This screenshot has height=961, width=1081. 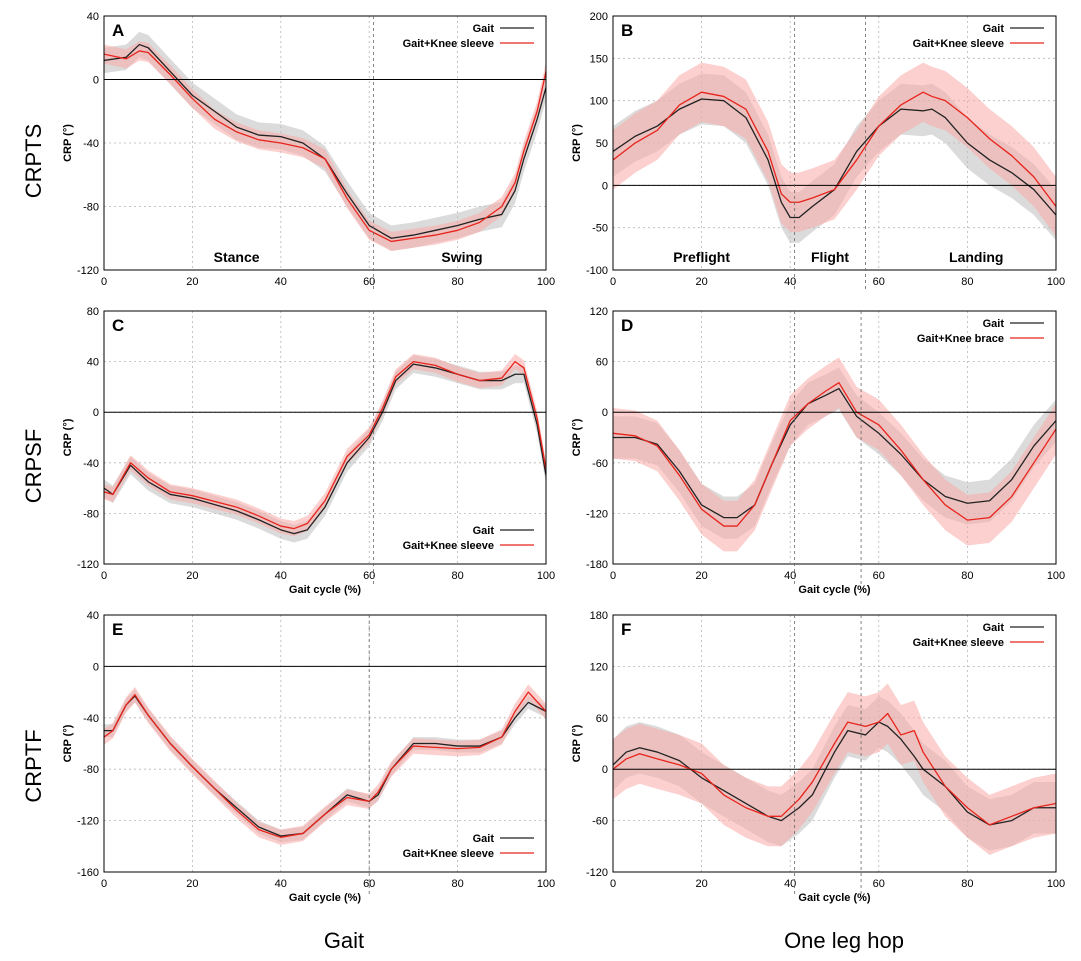 I want to click on y-tick-label-b: -100, so click(x=597, y=271).